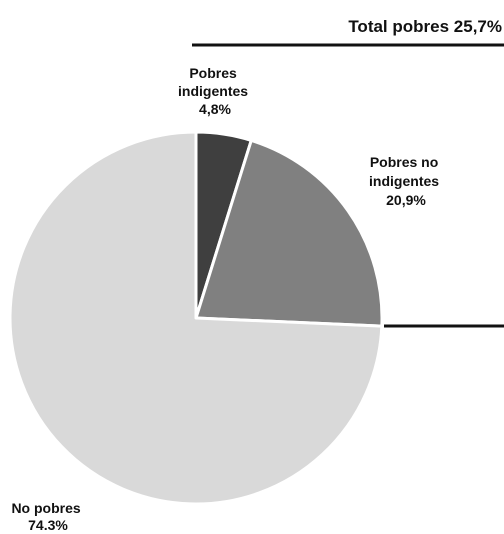 Image resolution: width=504 pixels, height=534 pixels. I want to click on label-pobres-no-indigentes-line1: Pobres no, so click(404, 162).